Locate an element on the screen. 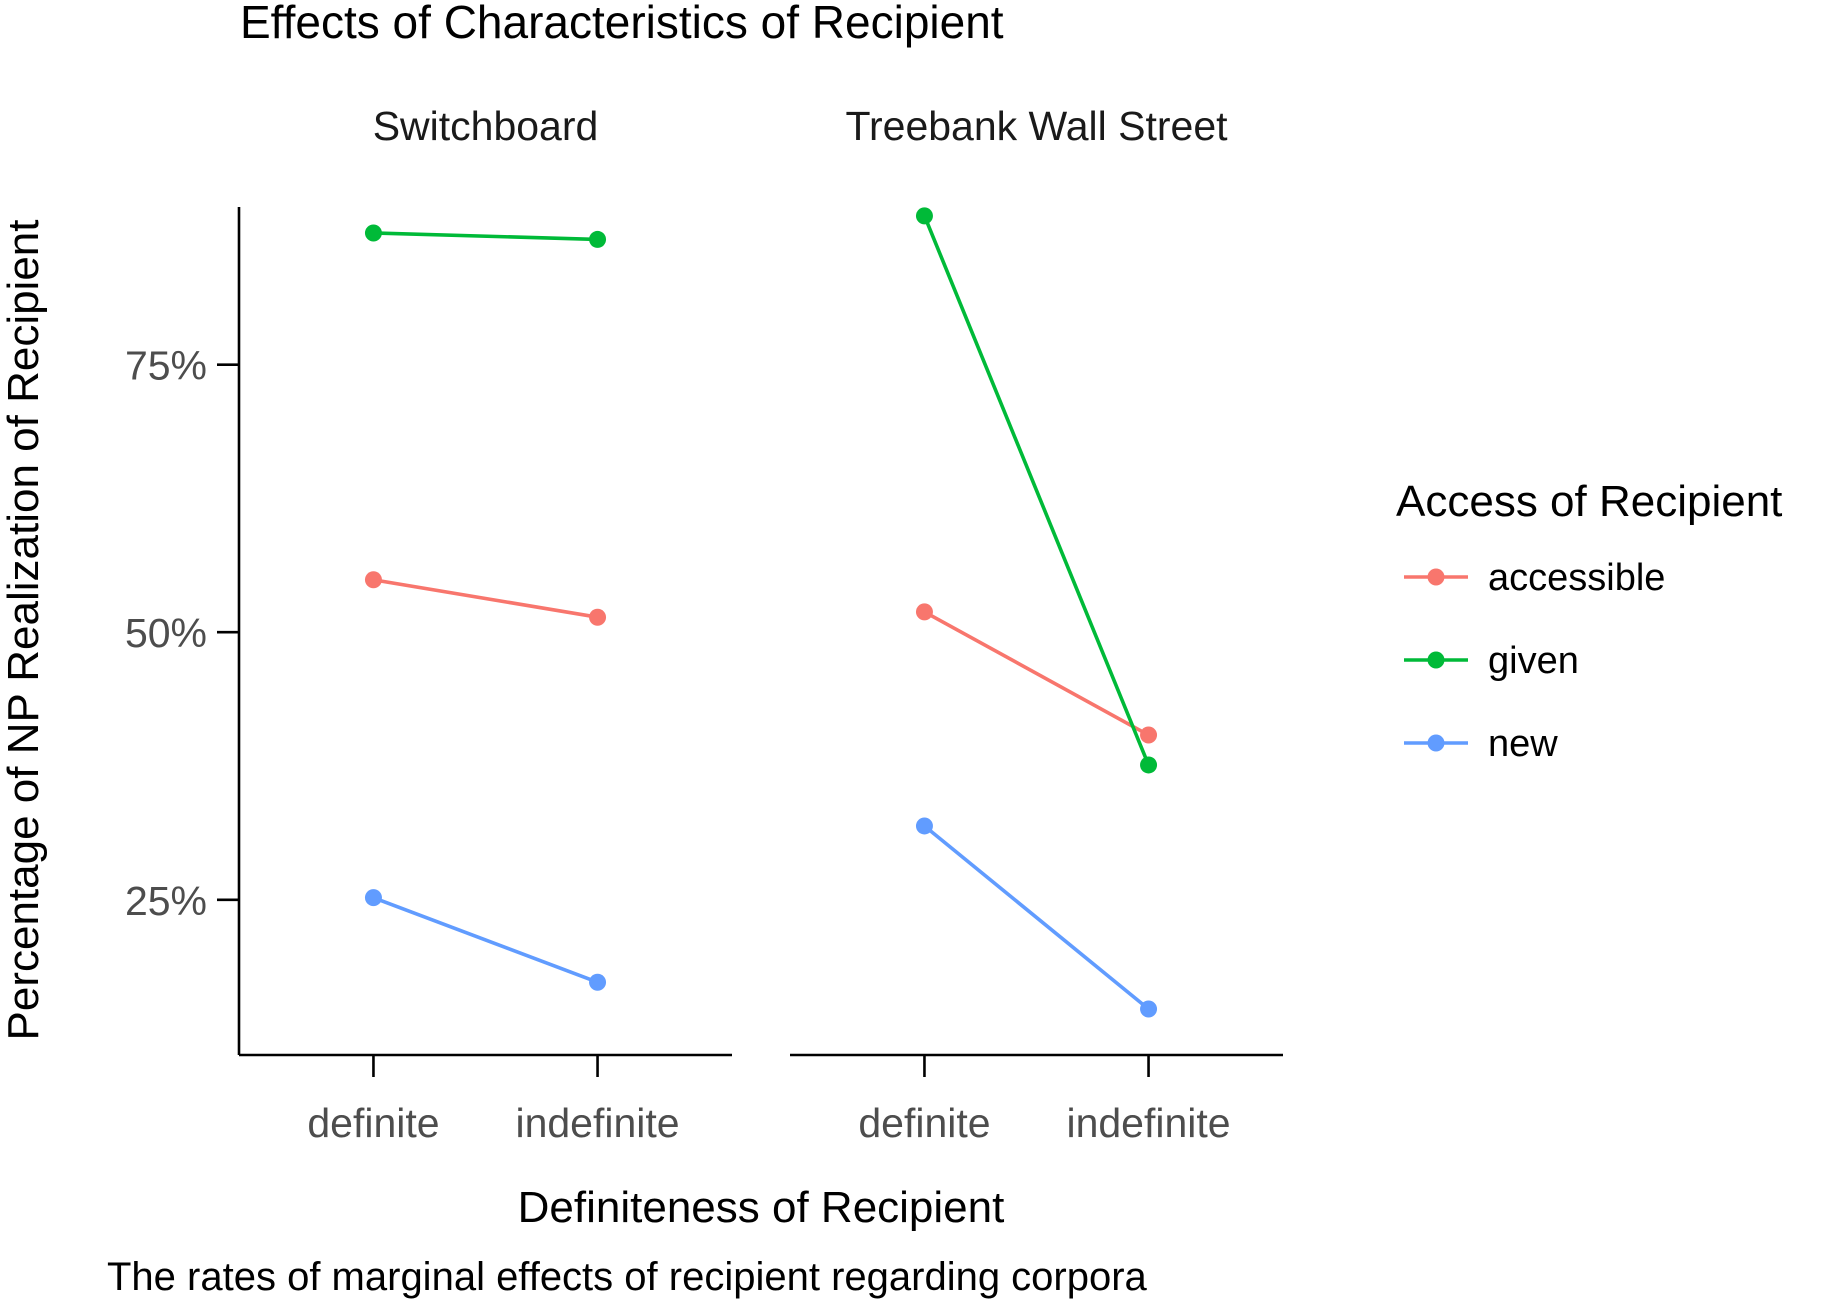 The image size is (1835, 1301). legend-items: accessible given new is located at coordinates (1534, 661).